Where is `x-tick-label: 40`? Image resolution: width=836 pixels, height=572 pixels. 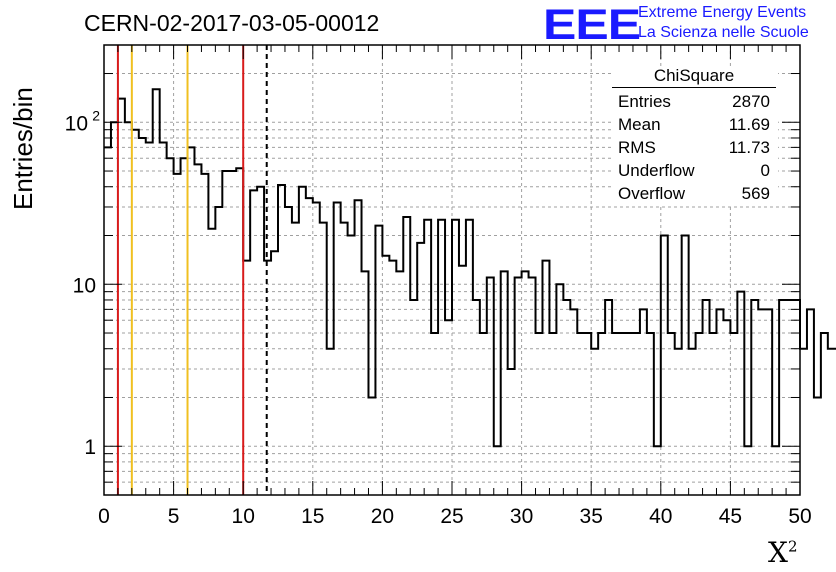
x-tick-label: 40 is located at coordinates (660, 516).